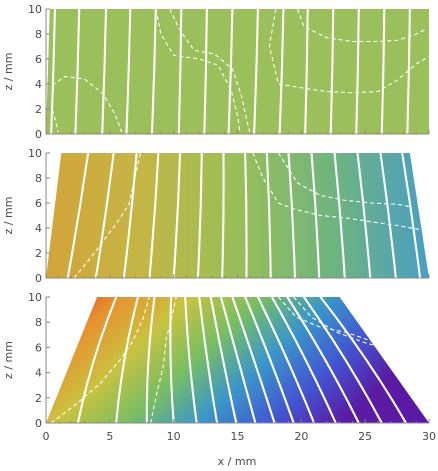  I want to click on x-tick-label: 30, so click(429, 436).